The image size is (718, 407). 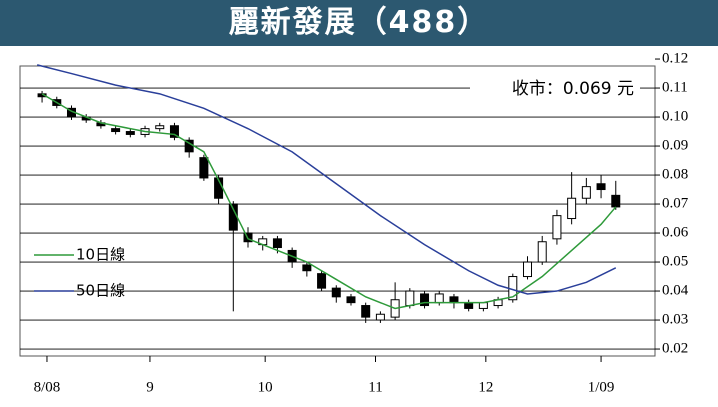 What do you see at coordinates (675, 232) in the screenshot?
I see `y-tick-label: 0.06` at bounding box center [675, 232].